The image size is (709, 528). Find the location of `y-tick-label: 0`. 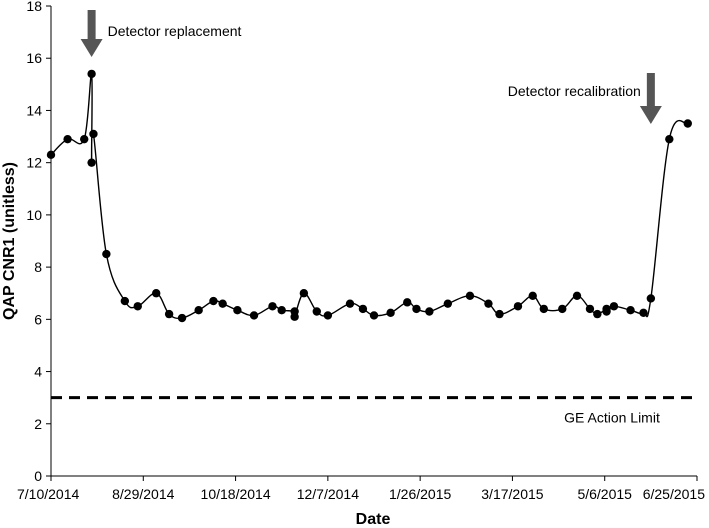

y-tick-label: 0 is located at coordinates (38, 476).